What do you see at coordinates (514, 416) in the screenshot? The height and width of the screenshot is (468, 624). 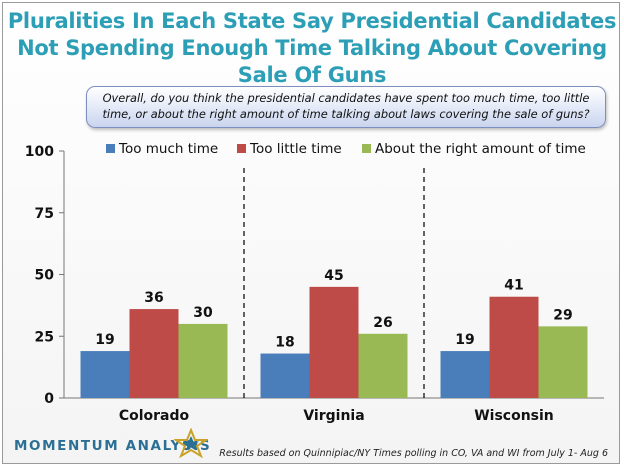 I see `x-tick-label: Wisconsin` at bounding box center [514, 416].